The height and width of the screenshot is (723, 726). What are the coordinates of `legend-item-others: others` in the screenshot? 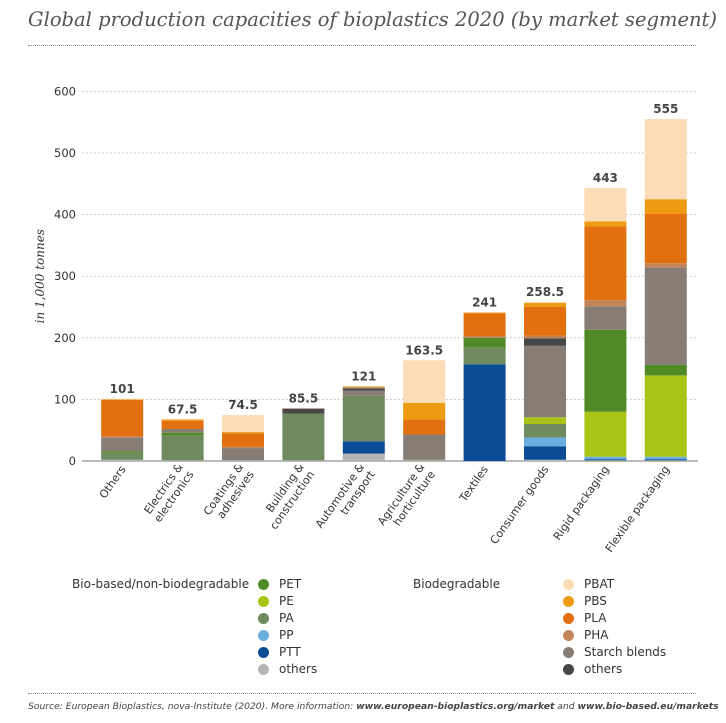 It's located at (287, 669).